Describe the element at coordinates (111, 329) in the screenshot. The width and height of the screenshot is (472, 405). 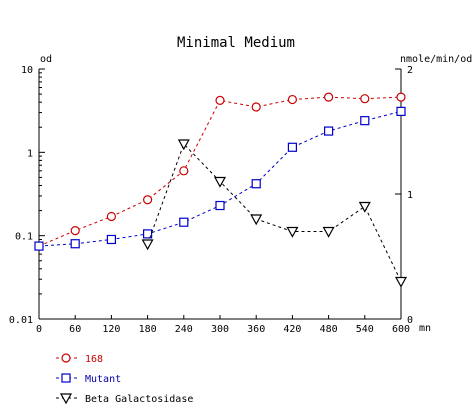
I see `x-tick-label: 120` at that location.